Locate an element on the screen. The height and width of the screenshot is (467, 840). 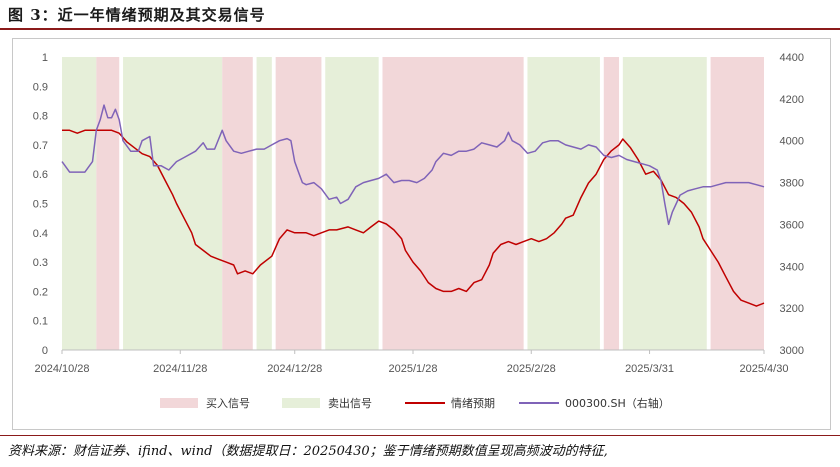
legend-buy-swatch is located at coordinates (179, 403).